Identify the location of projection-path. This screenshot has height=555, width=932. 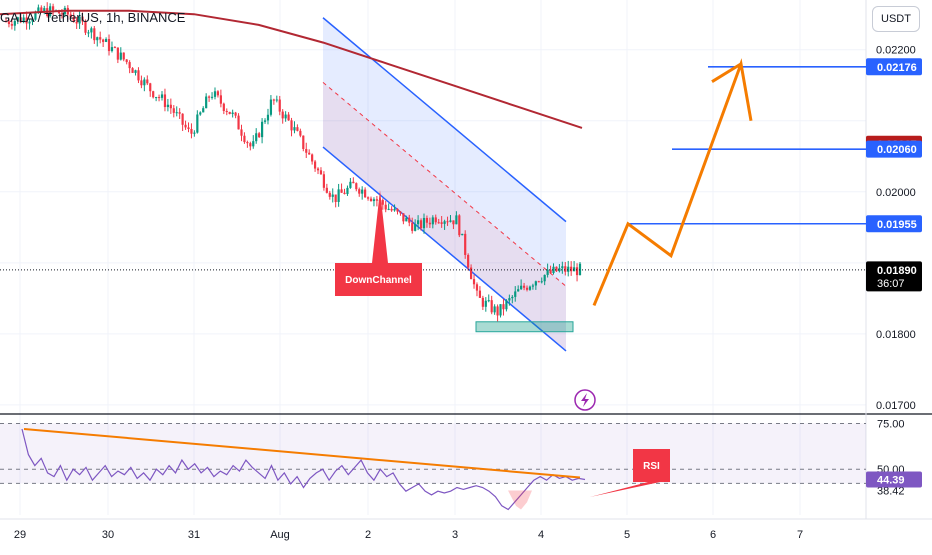
(672, 182).